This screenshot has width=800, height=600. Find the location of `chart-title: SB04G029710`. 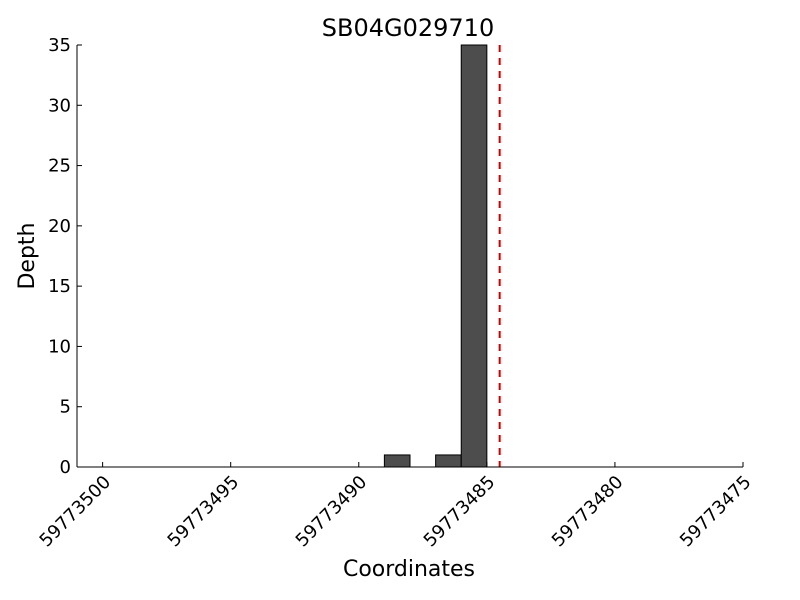

chart-title: SB04G029710 is located at coordinates (408, 28).